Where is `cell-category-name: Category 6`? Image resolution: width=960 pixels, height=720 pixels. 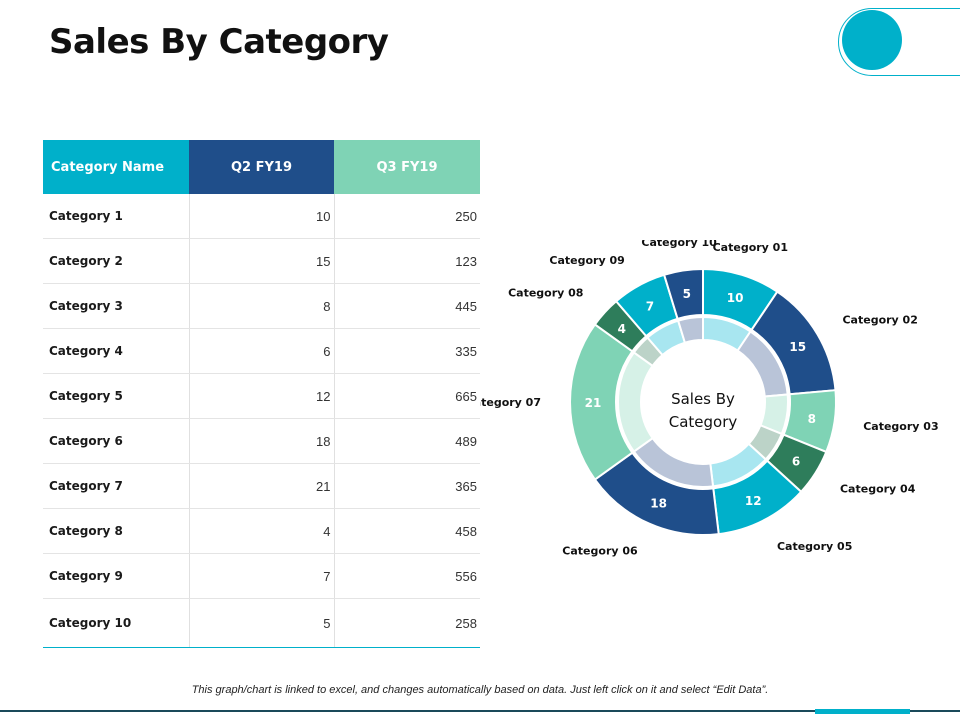 cell-category-name: Category 6 is located at coordinates (116, 441).